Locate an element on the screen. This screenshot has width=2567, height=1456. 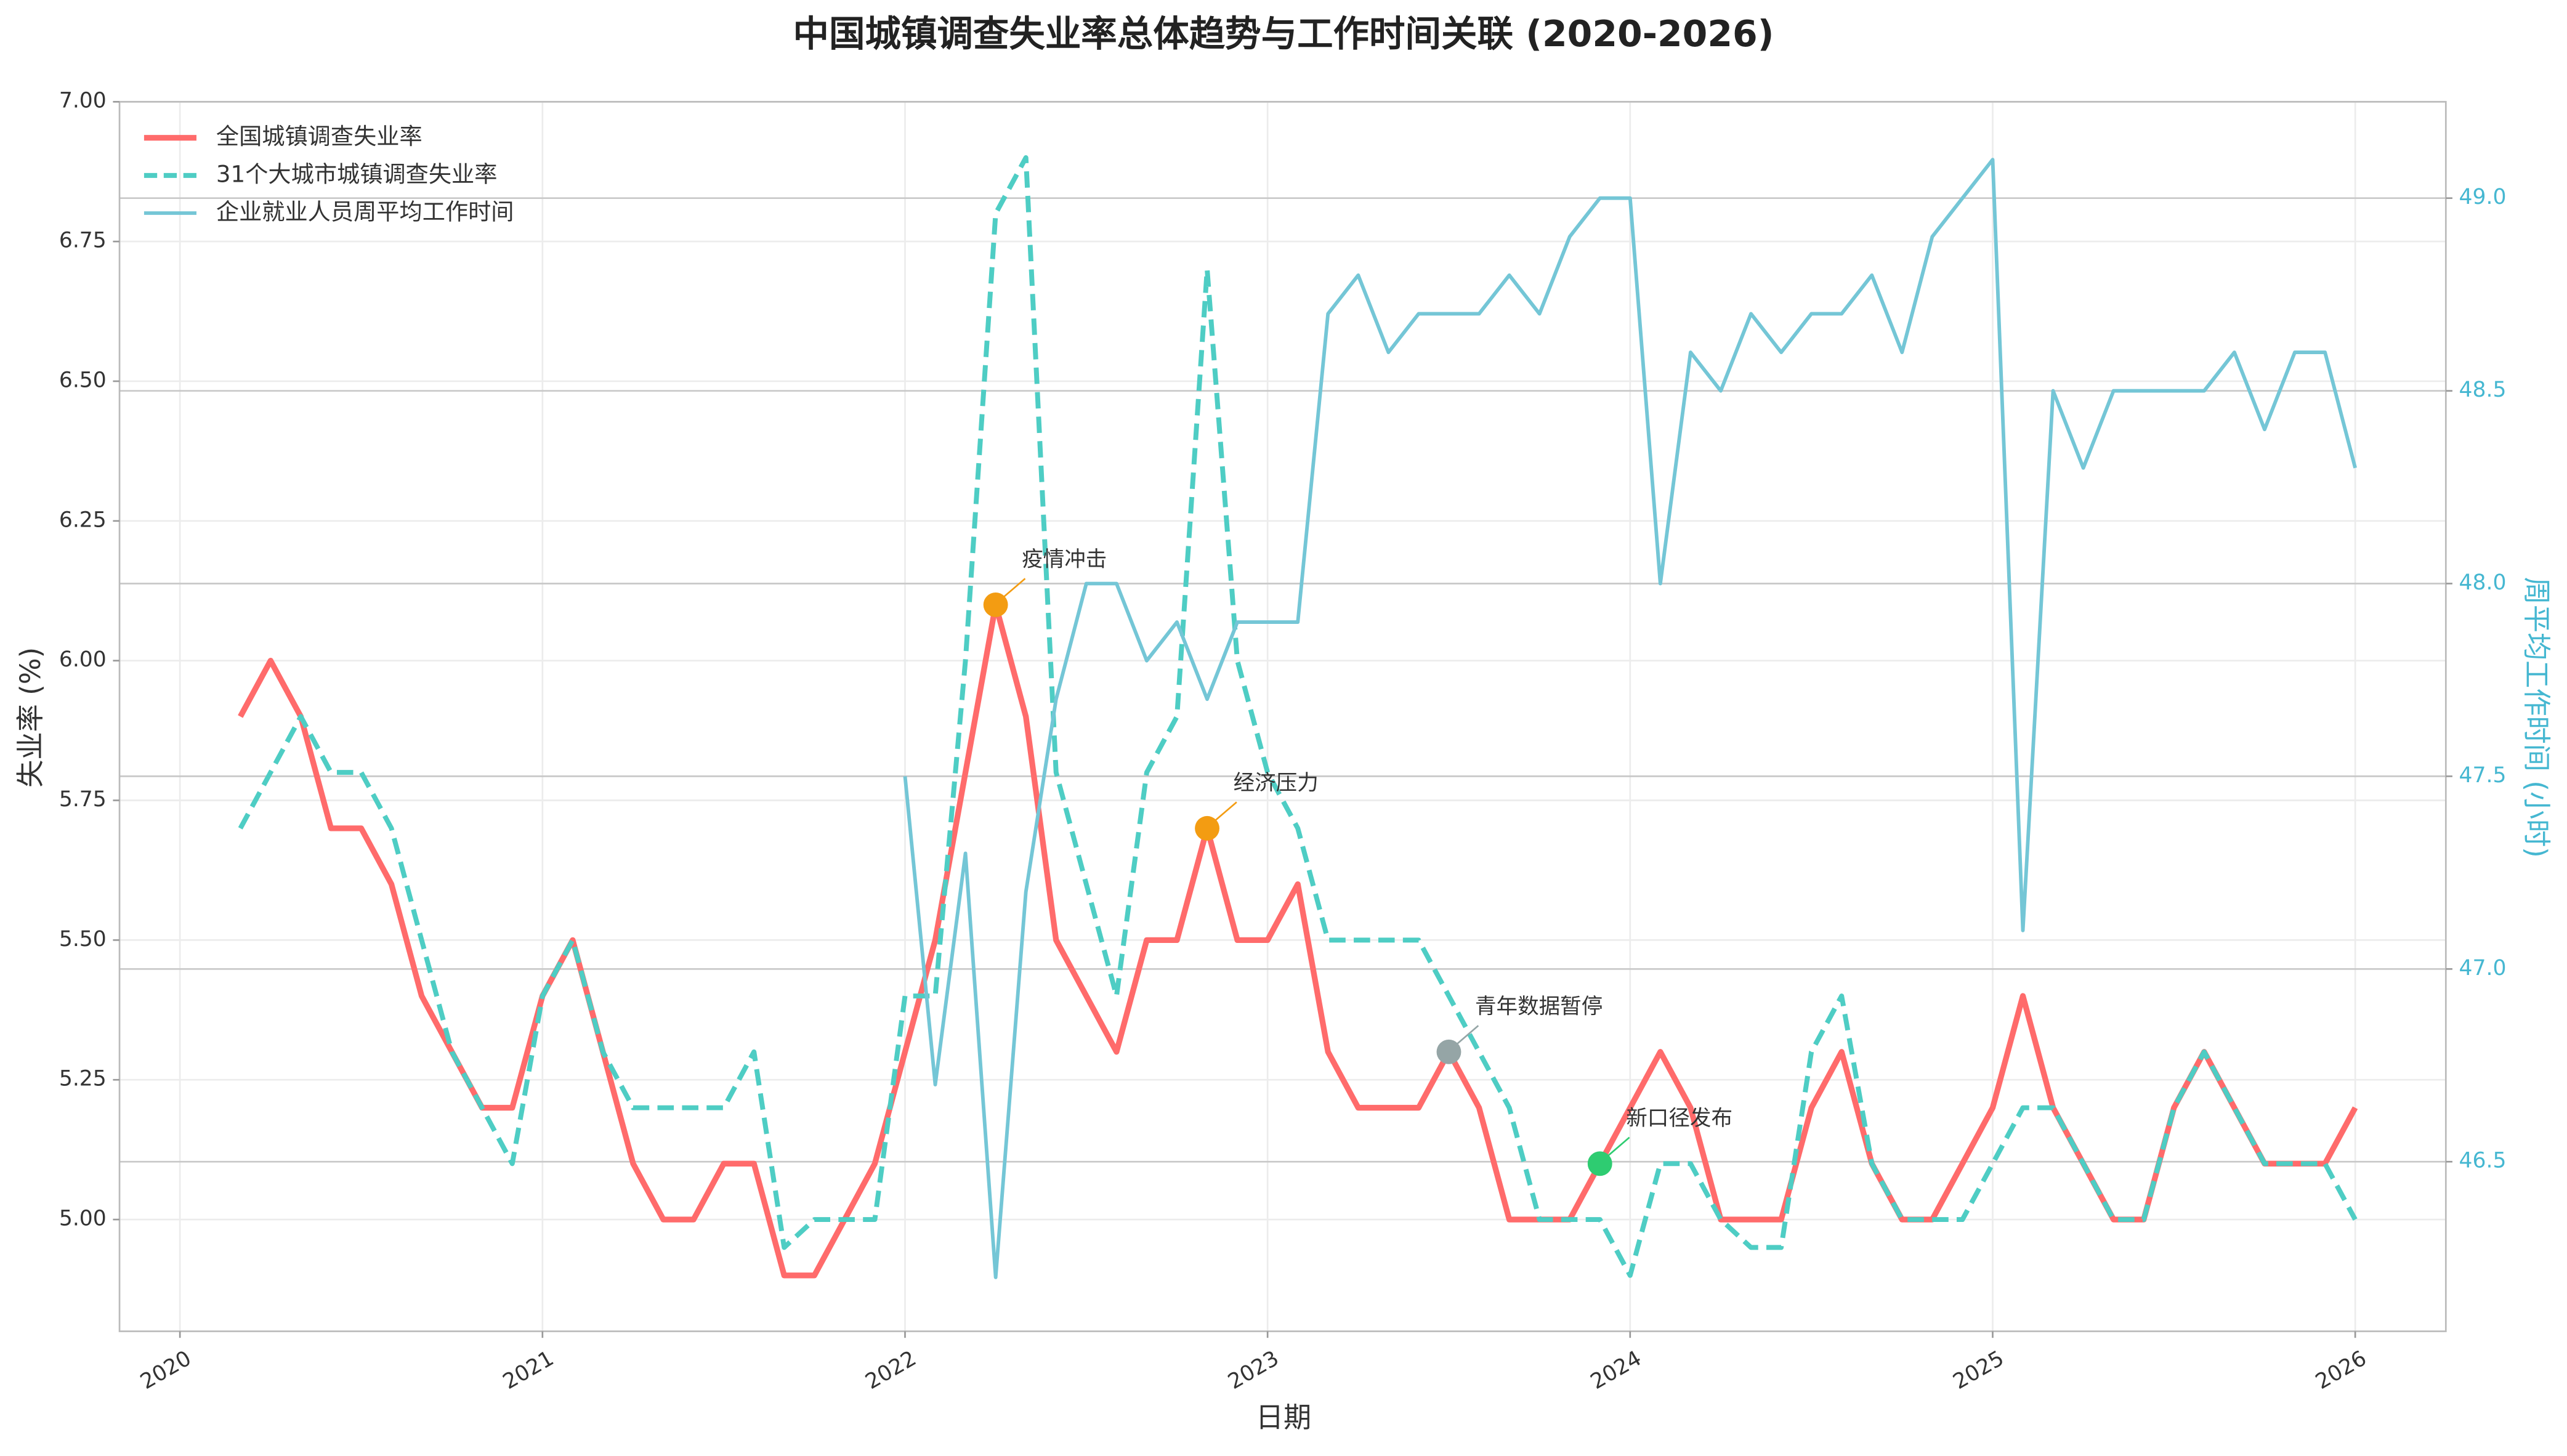
legend-label: 31个大城市城镇调查失业率 is located at coordinates (357, 173).